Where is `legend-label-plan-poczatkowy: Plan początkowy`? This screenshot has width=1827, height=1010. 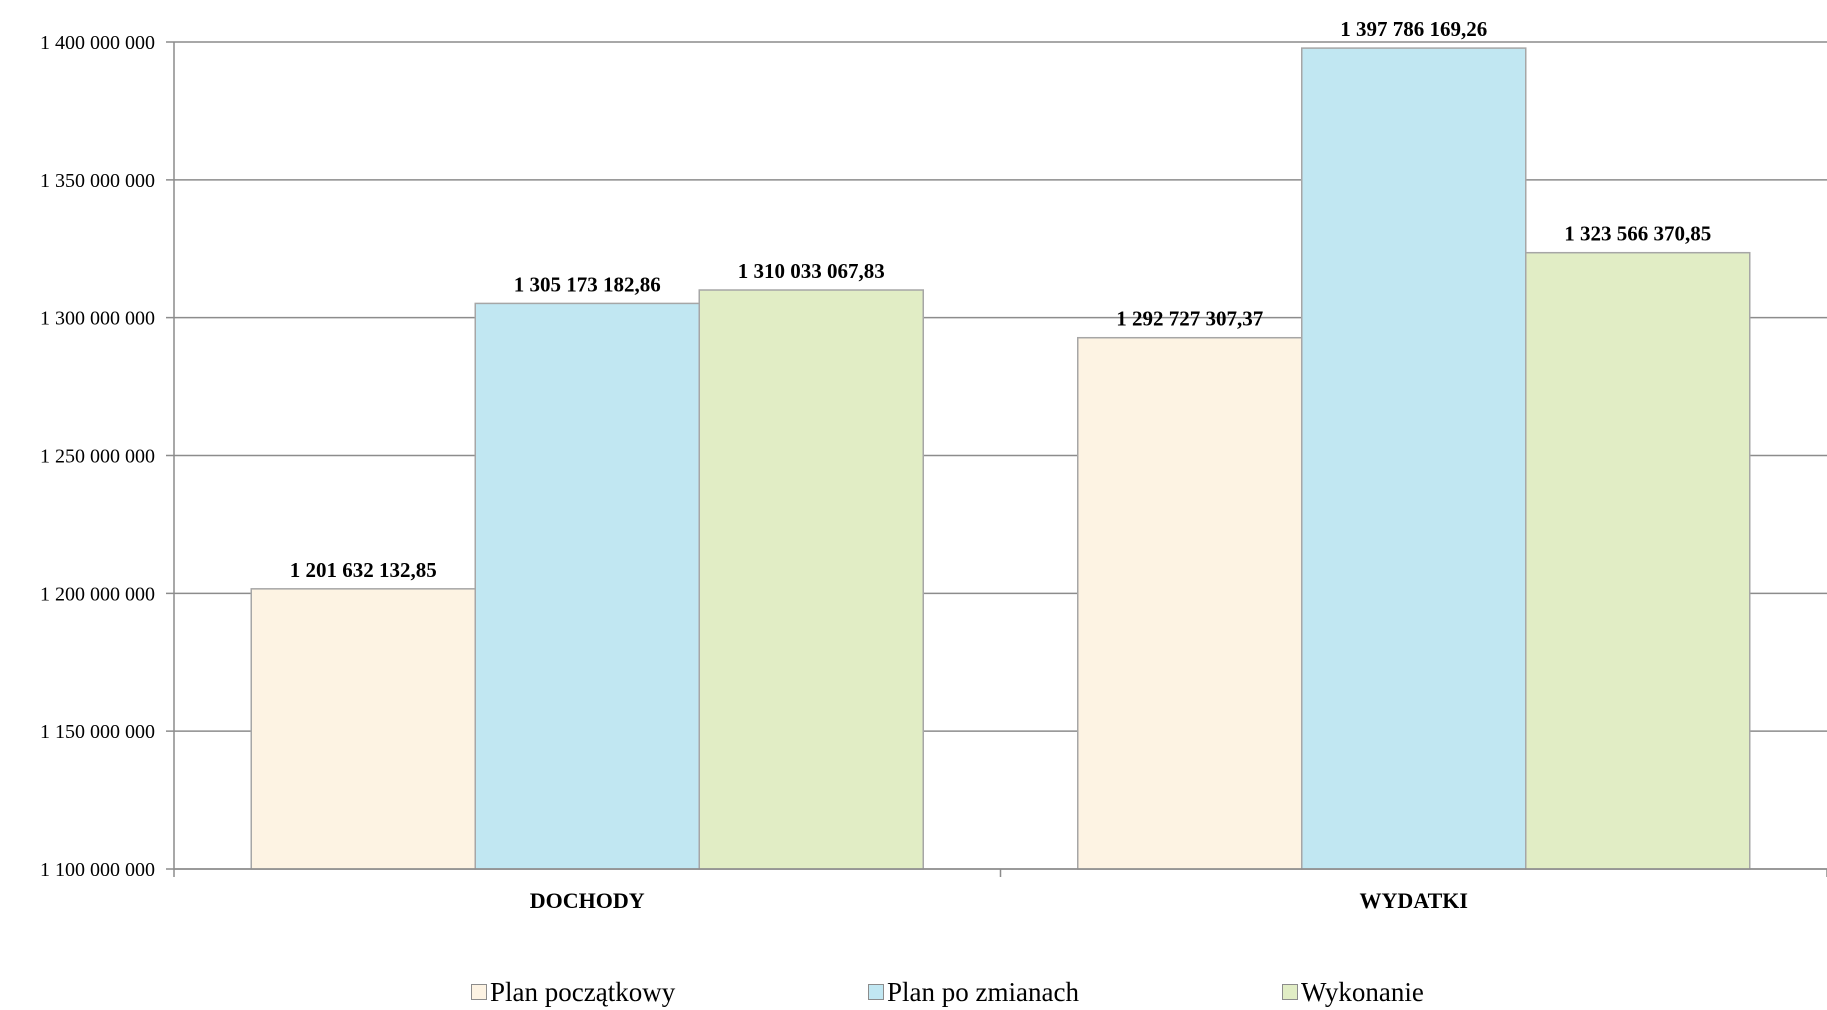
legend-label-plan-poczatkowy: Plan początkowy is located at coordinates (583, 992).